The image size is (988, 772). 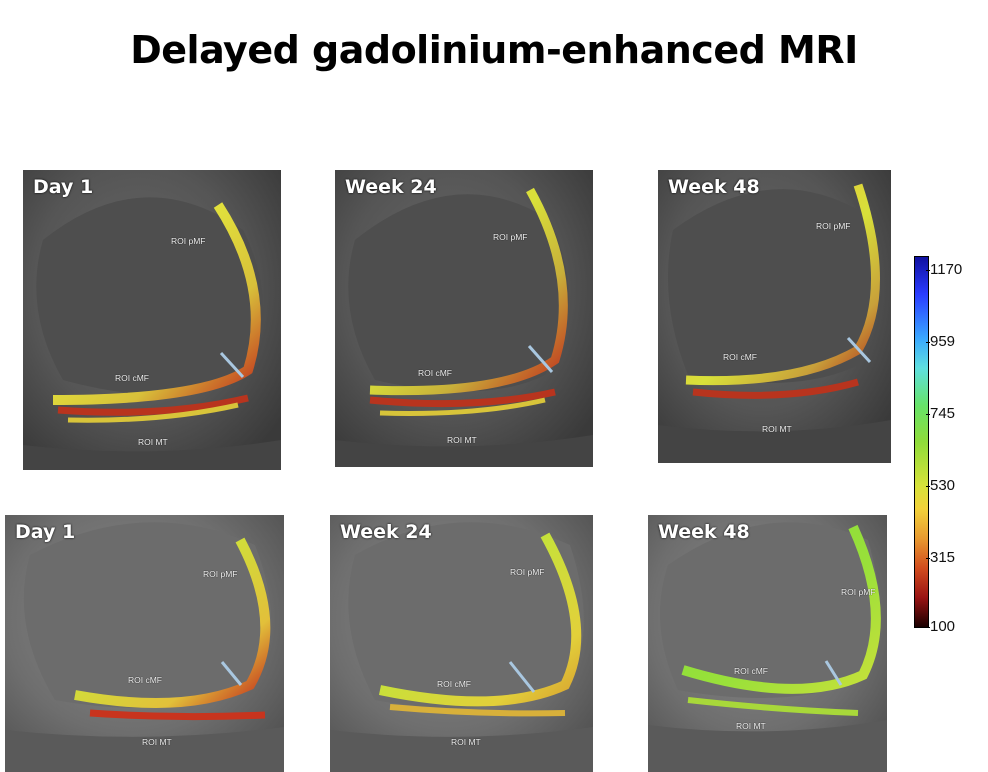 What do you see at coordinates (494, 50) in the screenshot?
I see `page-title: Delayed gadolinium-enhanced MRI` at bounding box center [494, 50].